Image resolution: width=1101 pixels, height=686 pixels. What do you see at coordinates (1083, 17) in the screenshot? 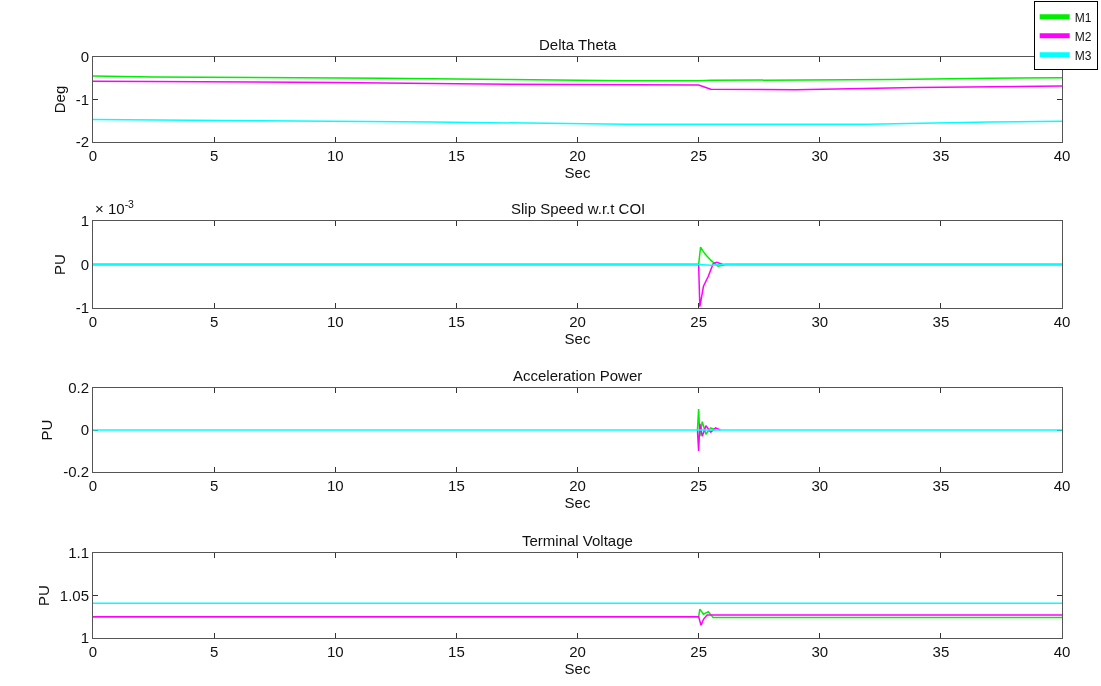
I see `legend-label: M1` at bounding box center [1083, 17].